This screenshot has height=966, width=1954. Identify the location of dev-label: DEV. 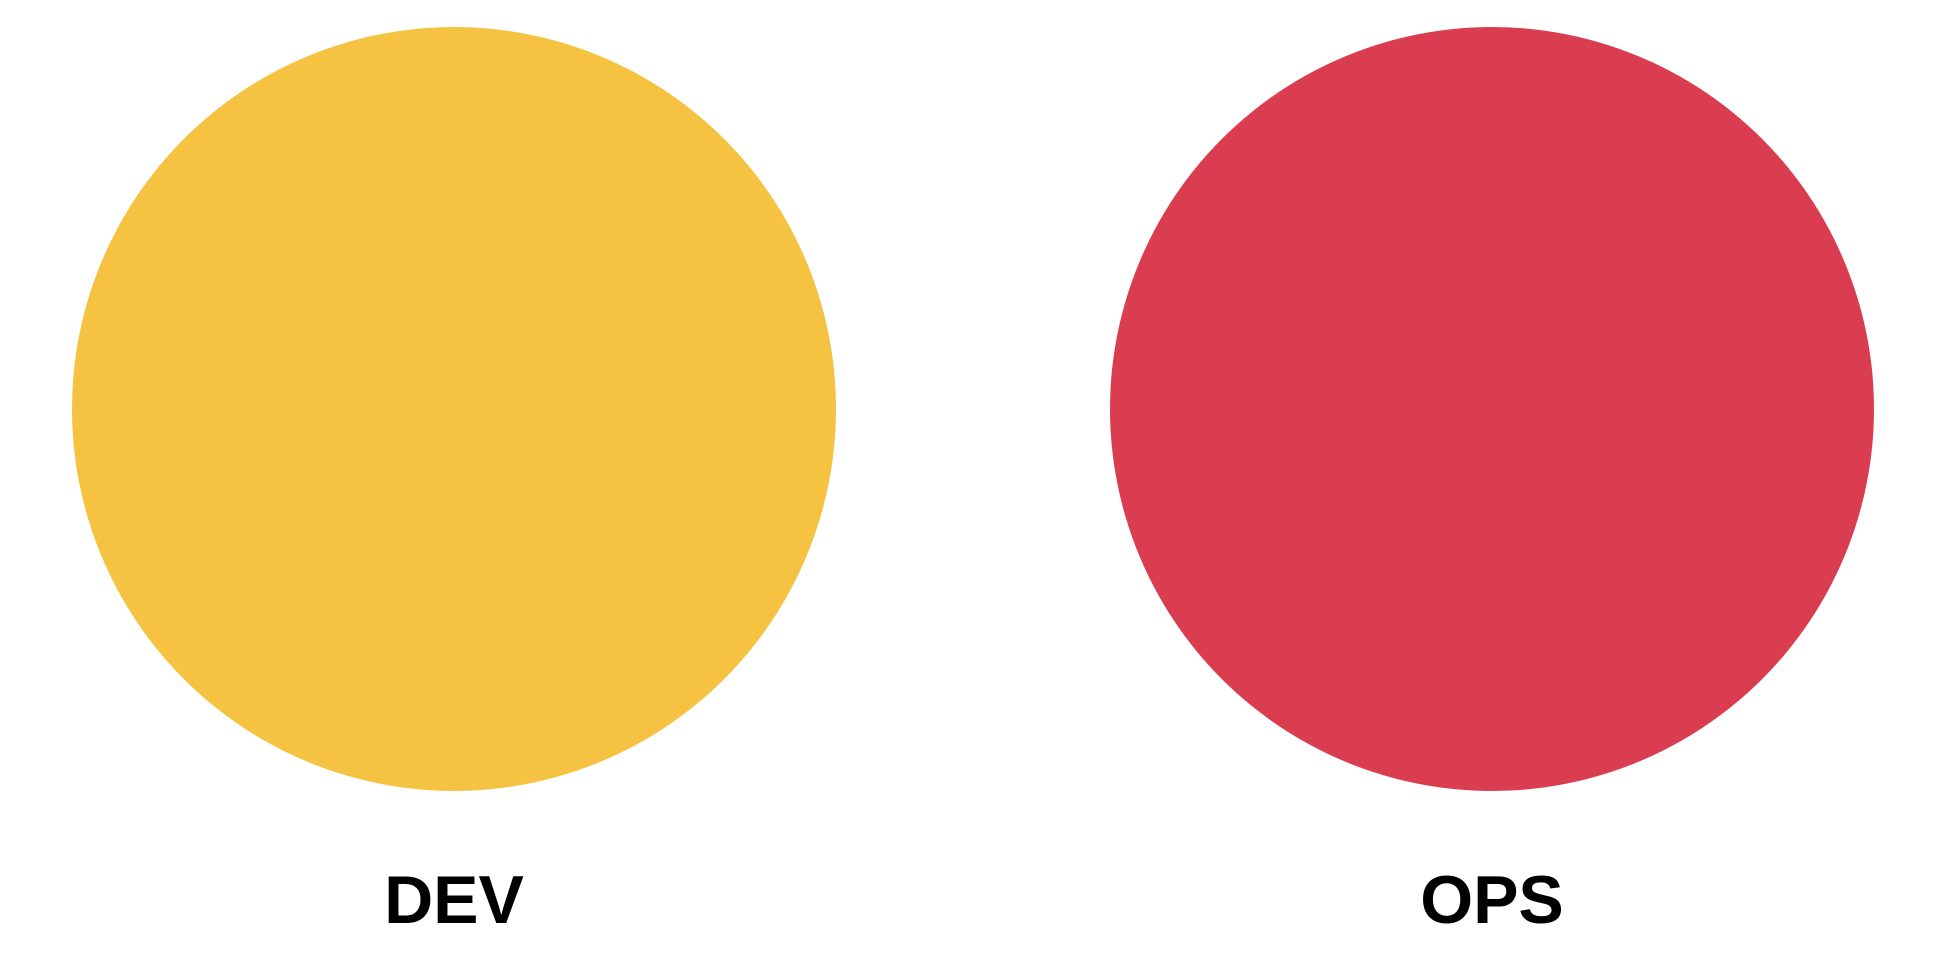
(454, 900).